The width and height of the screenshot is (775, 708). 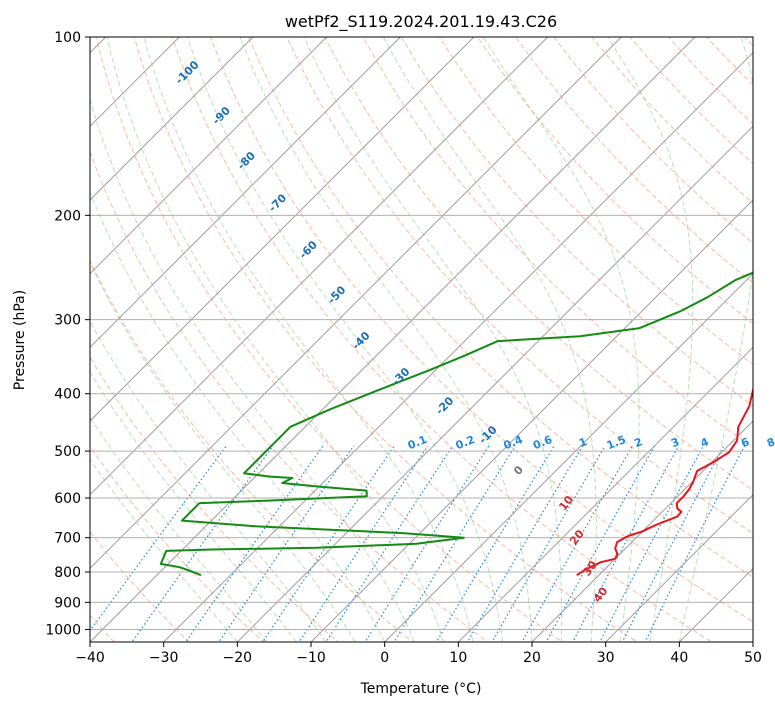 I want to click on mixing-ratio-label: 3, so click(x=675, y=442).